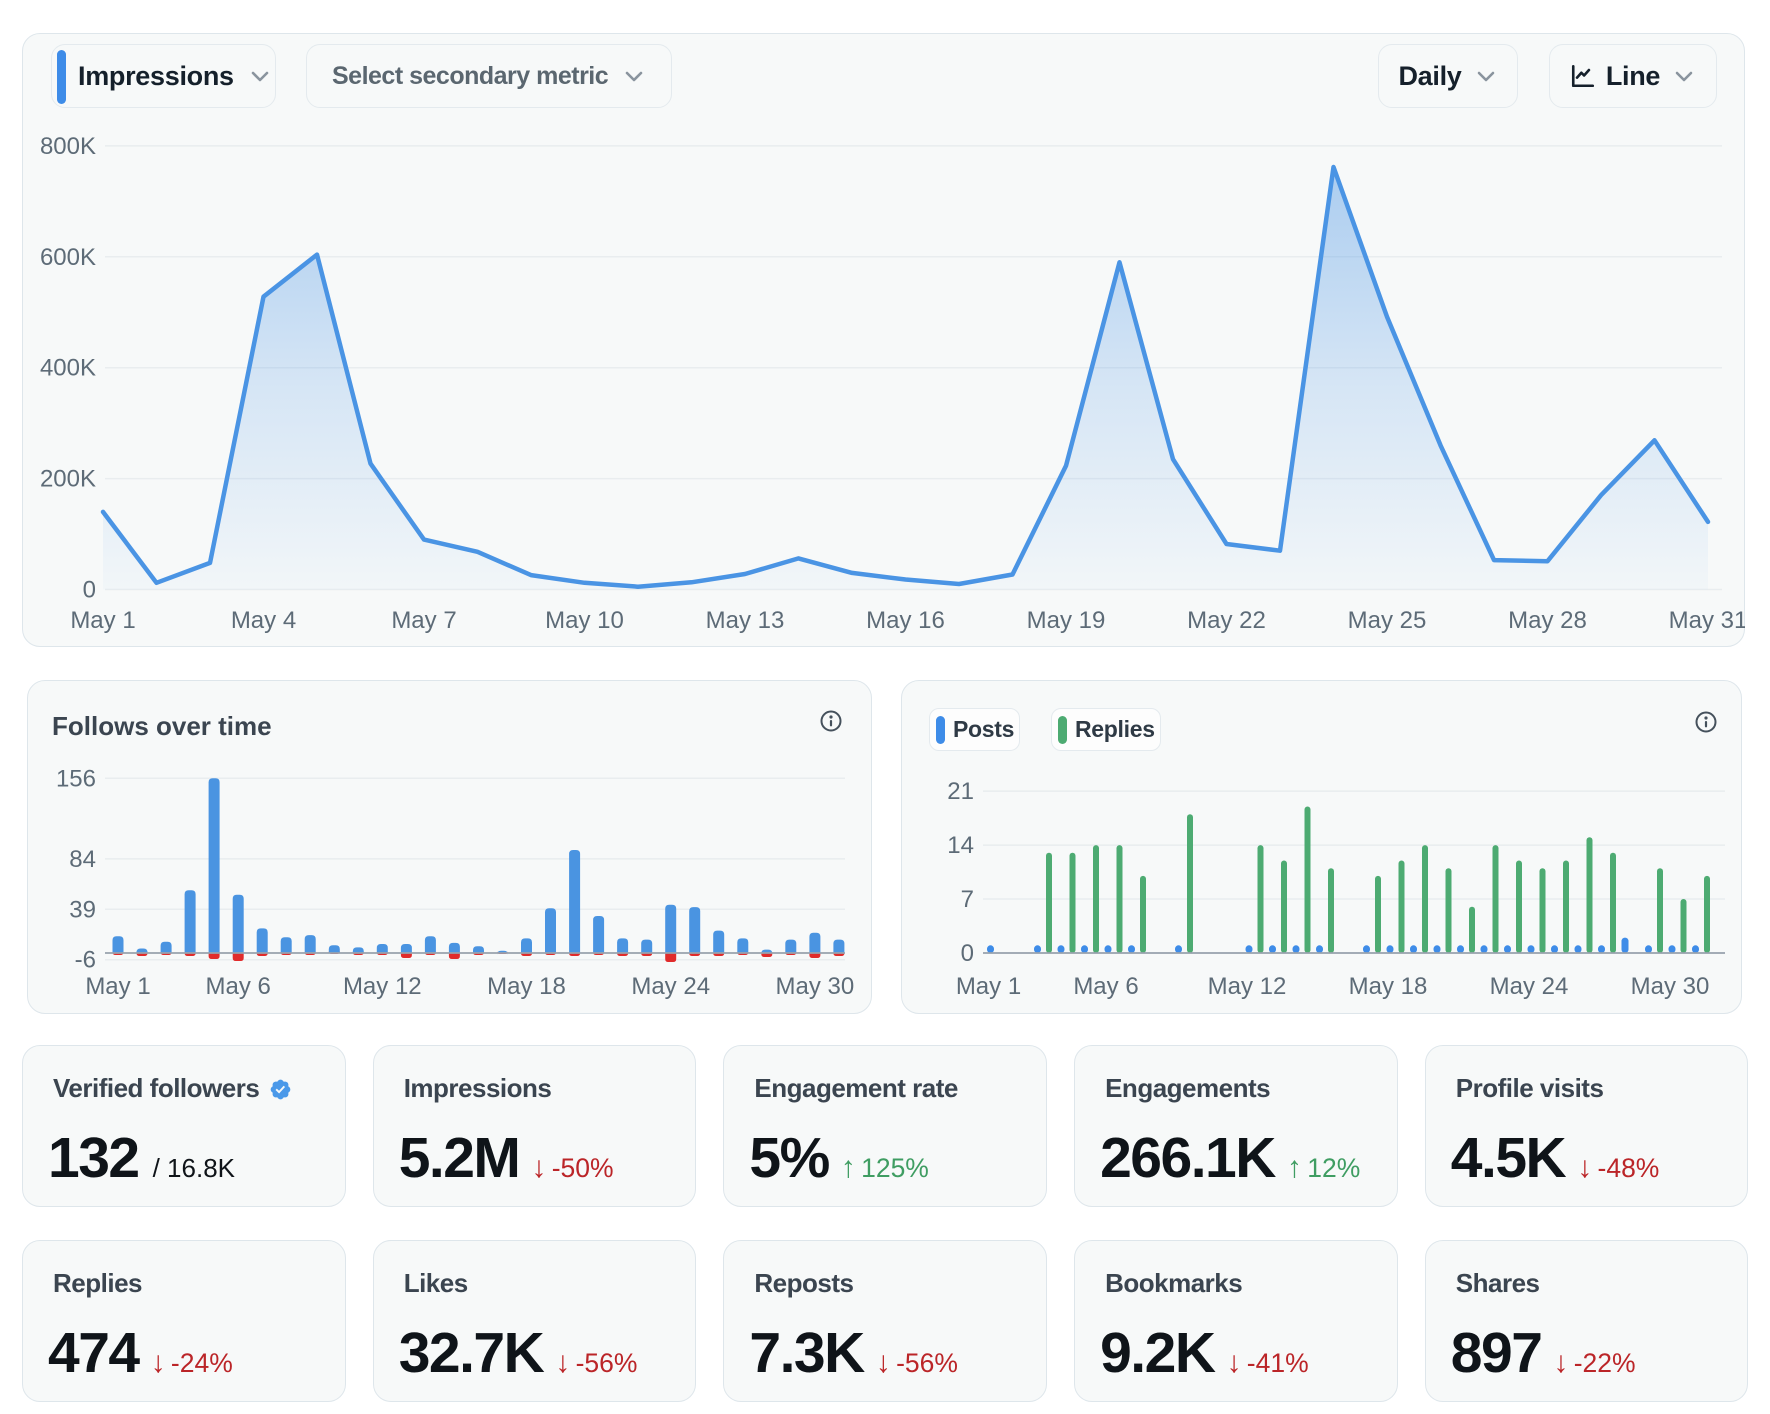  I want to click on svg-text: May 19, so click(1066, 620).